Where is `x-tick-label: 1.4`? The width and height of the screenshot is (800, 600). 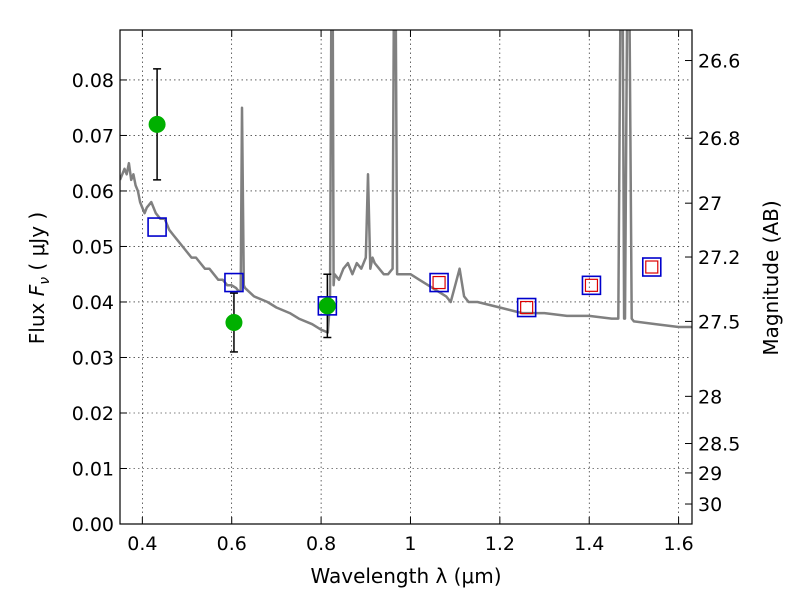
x-tick-label: 1.4 is located at coordinates (589, 544).